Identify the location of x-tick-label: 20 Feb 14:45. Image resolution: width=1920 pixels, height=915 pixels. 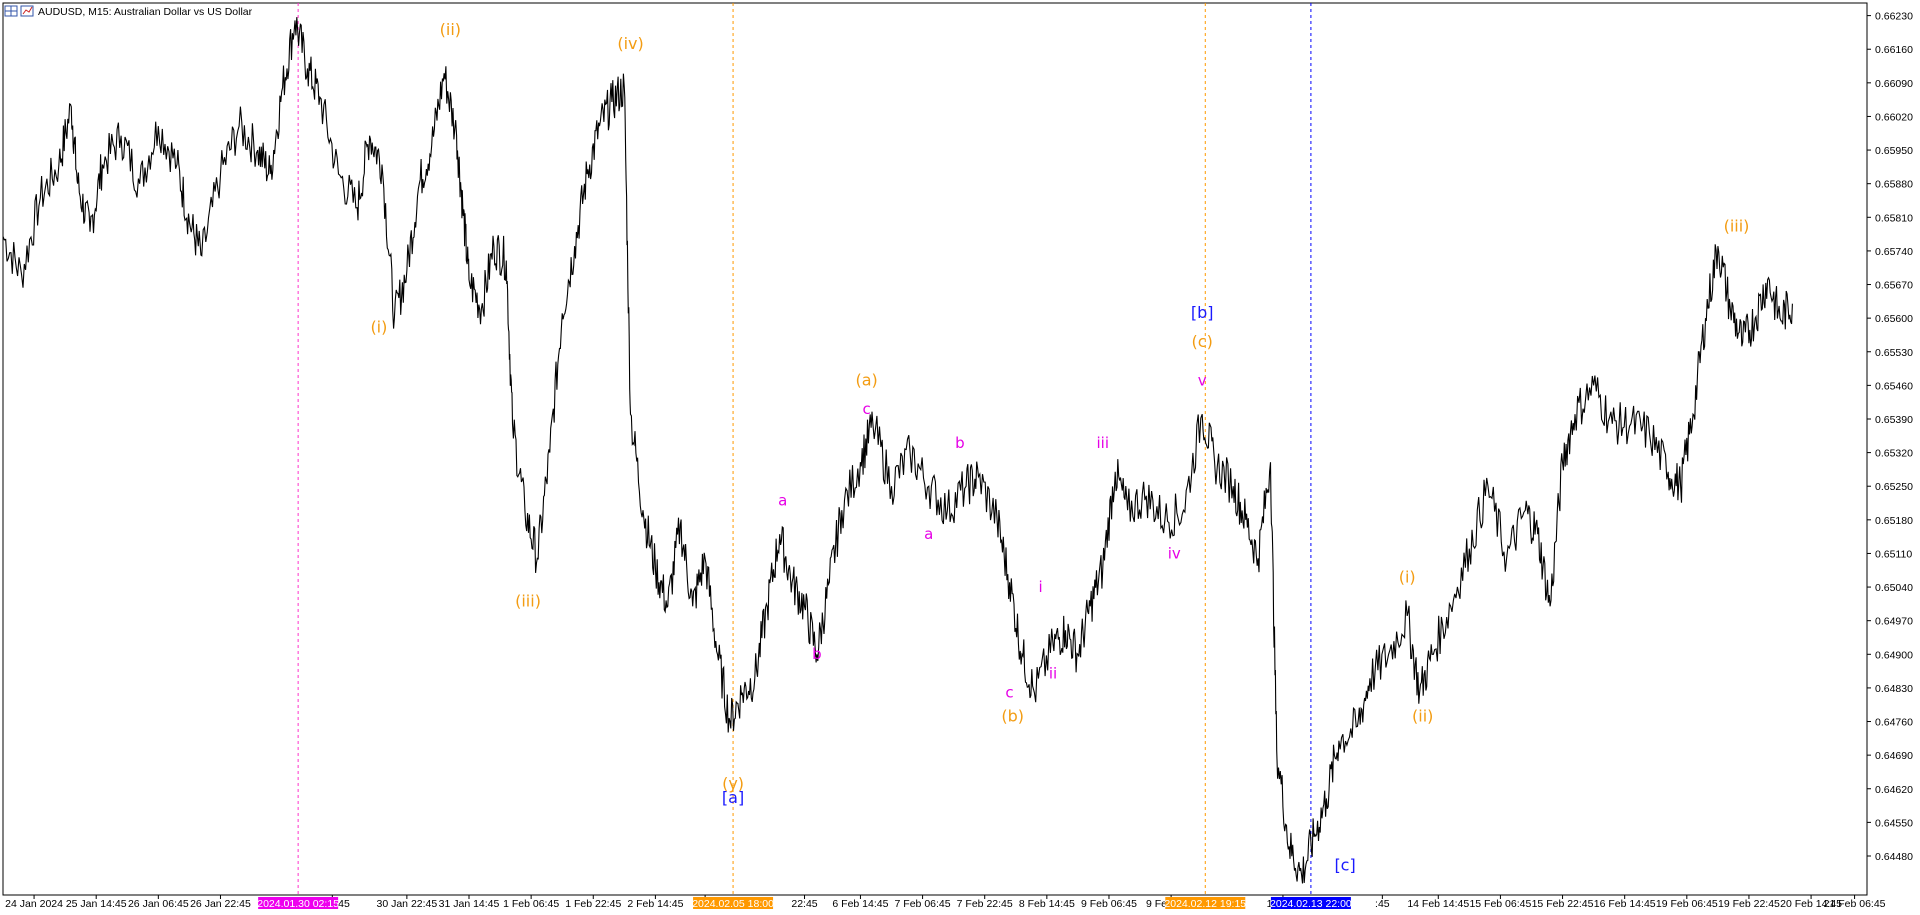
(1811, 904).